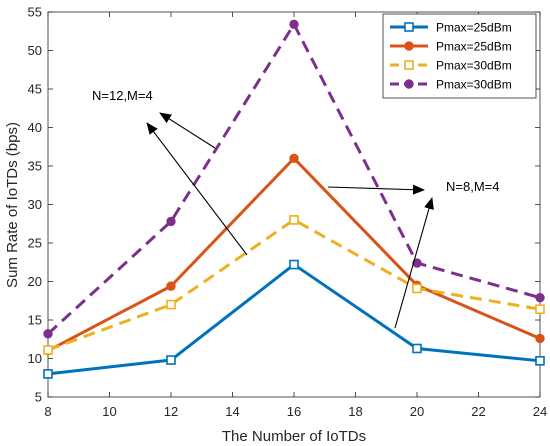 This screenshot has width=550, height=446. What do you see at coordinates (35, 358) in the screenshot?
I see `y-tick-label: 10` at bounding box center [35, 358].